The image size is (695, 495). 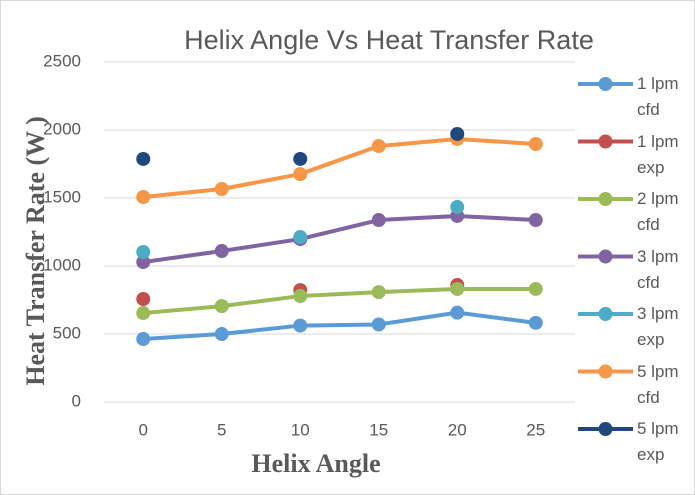 What do you see at coordinates (636, 105) in the screenshot?
I see `legend-item: 1 lpm cfd` at bounding box center [636, 105].